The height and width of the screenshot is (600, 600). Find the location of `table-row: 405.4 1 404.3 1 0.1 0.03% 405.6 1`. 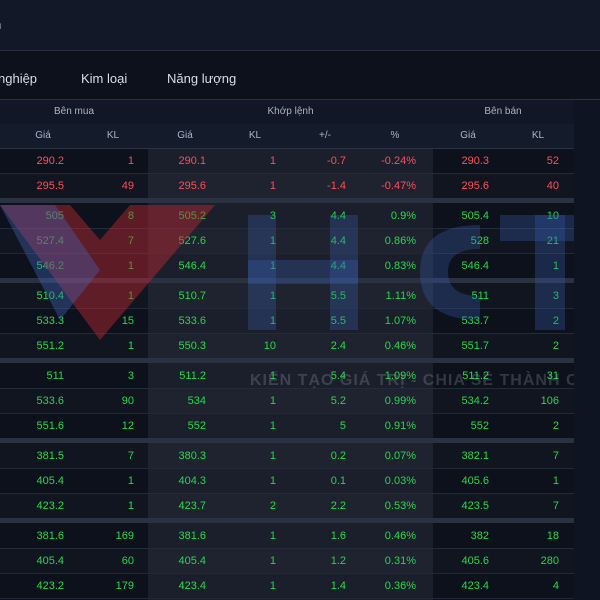

table-row: 405.4 1 404.3 1 0.1 0.03% 405.6 1 is located at coordinates (300, 481).